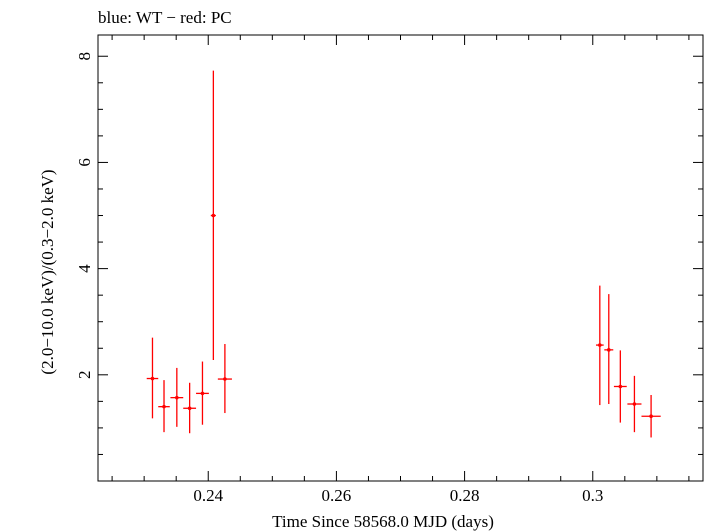 Image resolution: width=705 pixels, height=532 pixels. I want to click on y-tick-label: 6, so click(84, 162).